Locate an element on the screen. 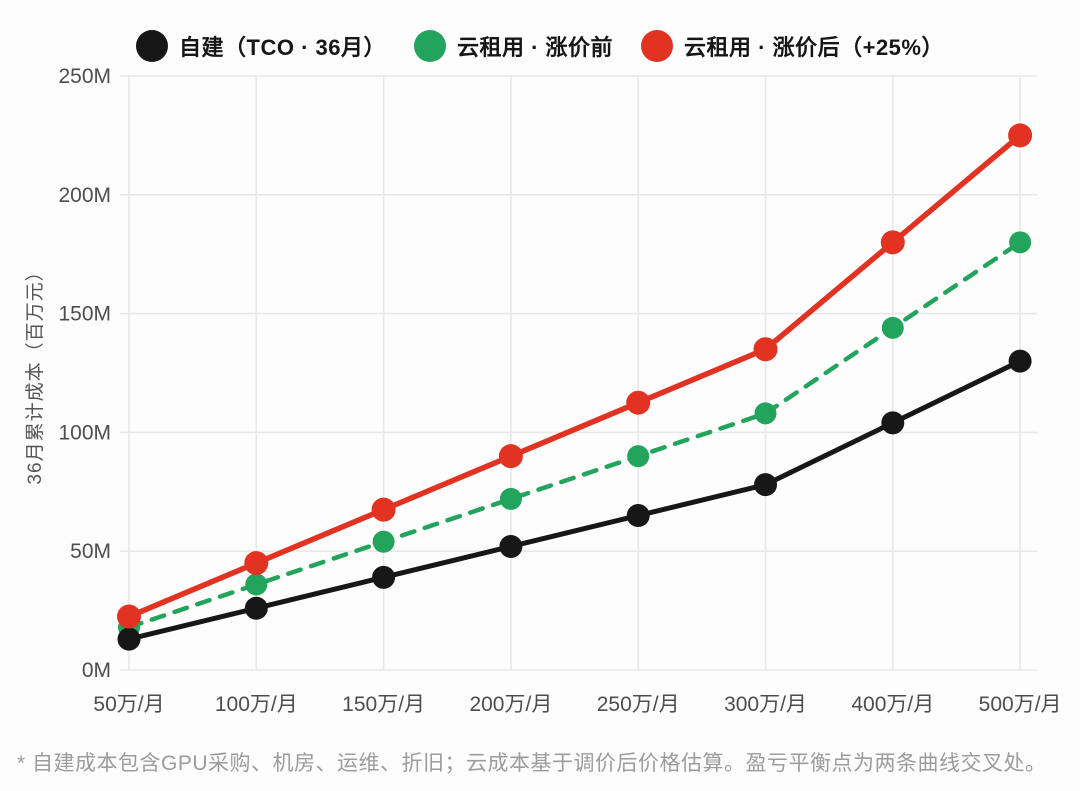 This screenshot has width=1080, height=791. y-tick-label: 0M is located at coordinates (96, 670).